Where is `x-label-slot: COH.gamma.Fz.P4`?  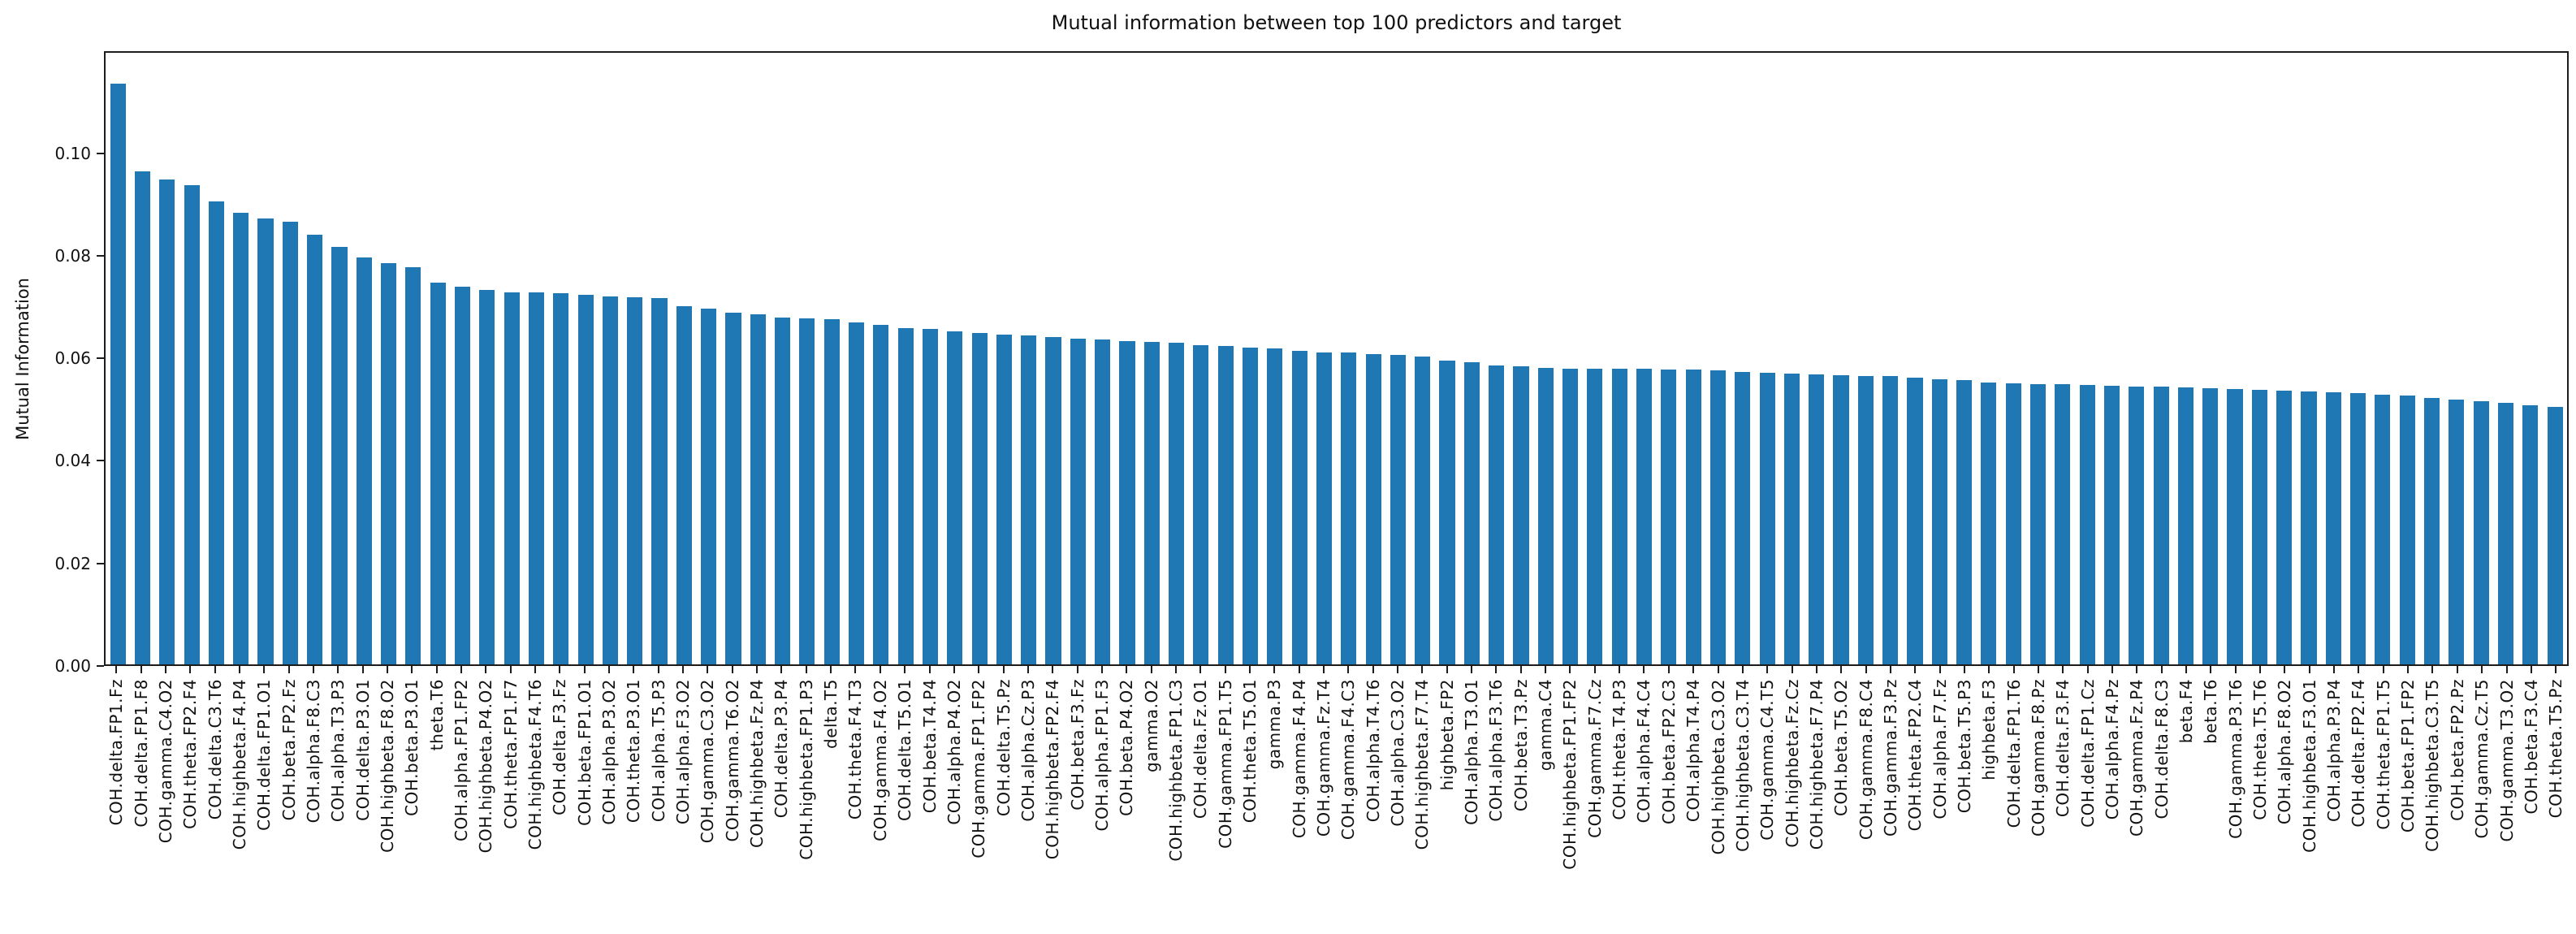 x-label-slot: COH.gamma.Fz.P4 is located at coordinates (2137, 798).